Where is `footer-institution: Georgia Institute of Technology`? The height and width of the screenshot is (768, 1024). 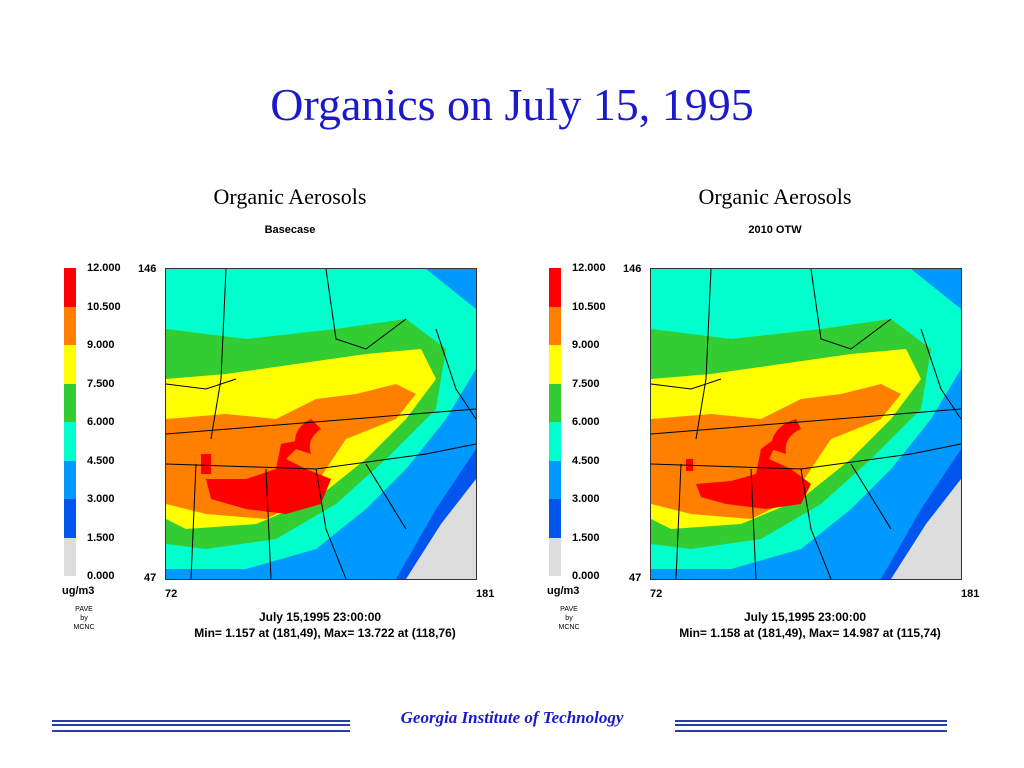 footer-institution: Georgia Institute of Technology is located at coordinates (512, 717).